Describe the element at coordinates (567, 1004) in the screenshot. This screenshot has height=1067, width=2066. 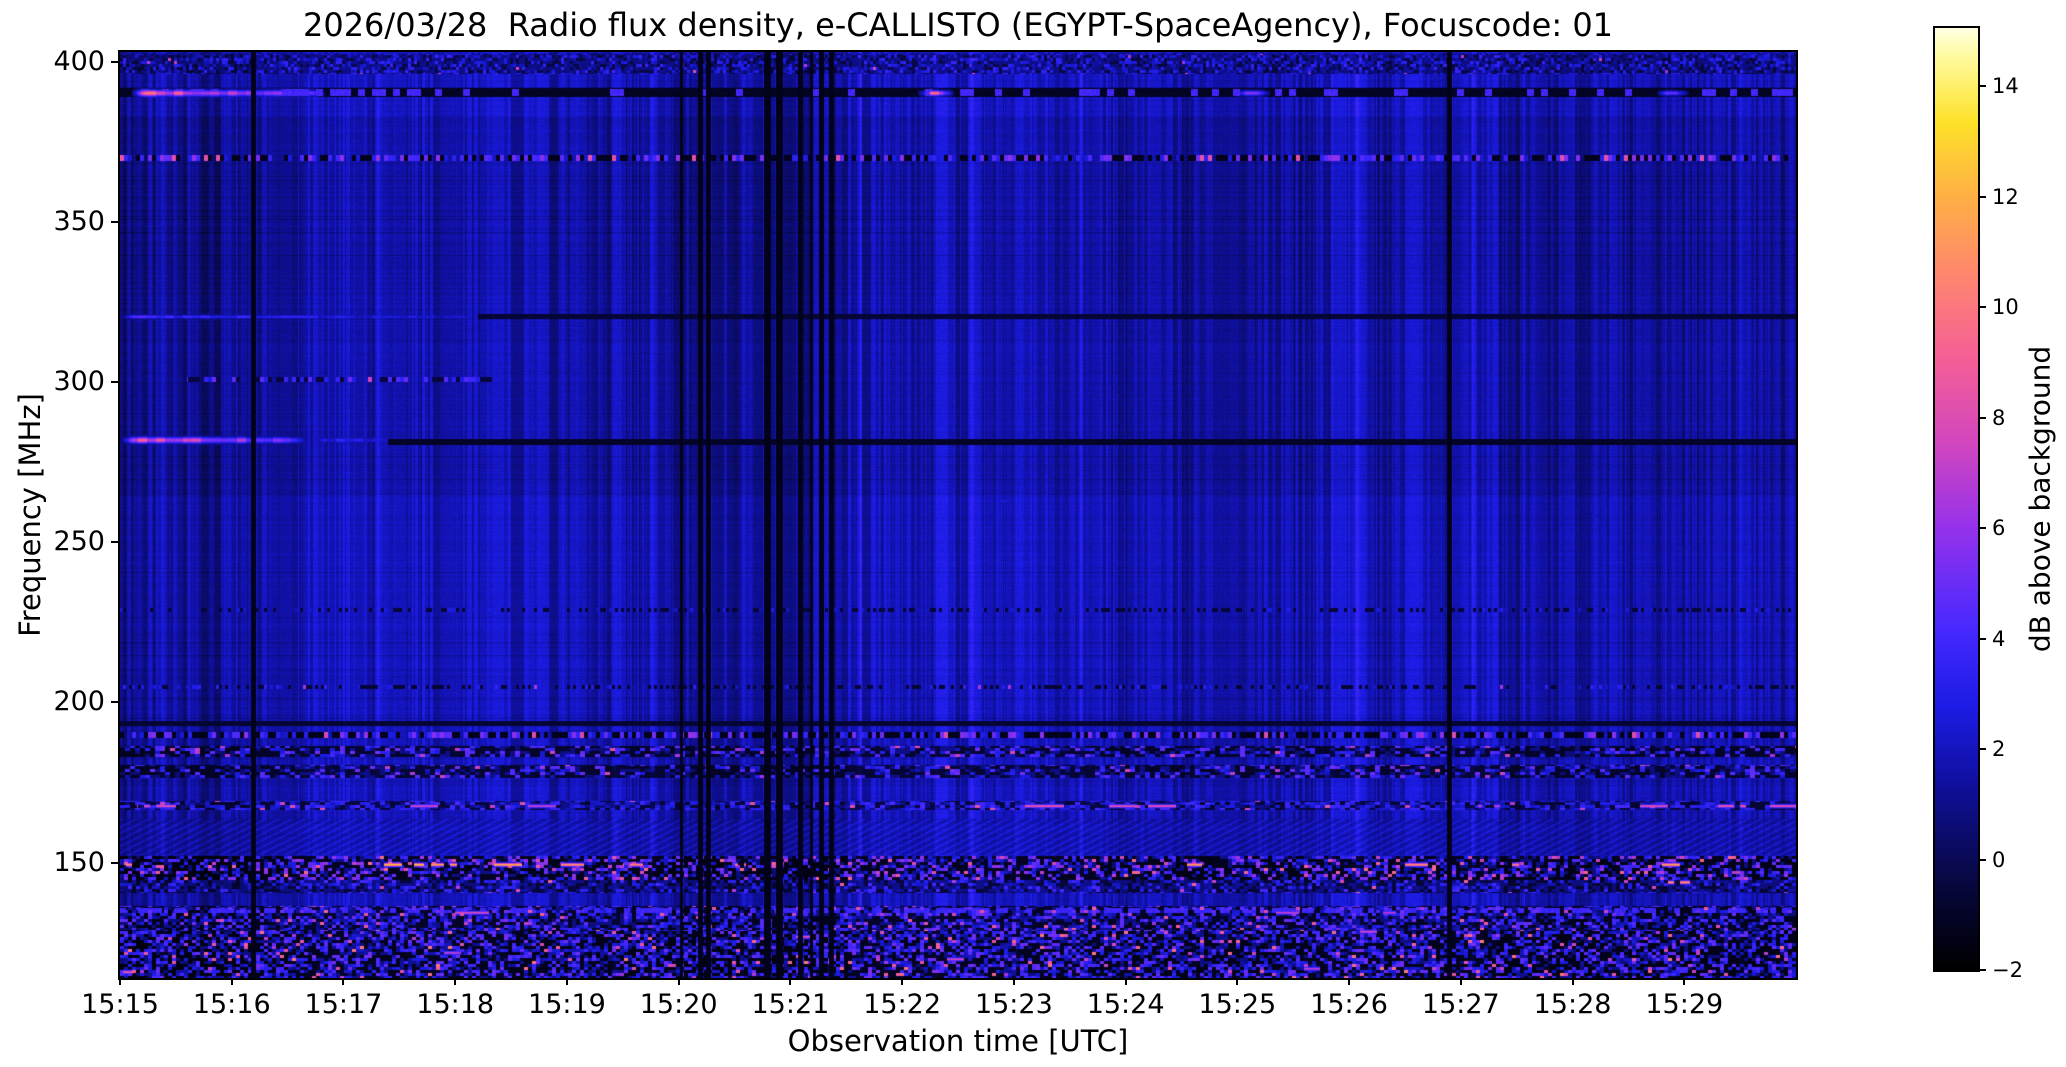
I see `x-tick-label: 15:19` at that location.